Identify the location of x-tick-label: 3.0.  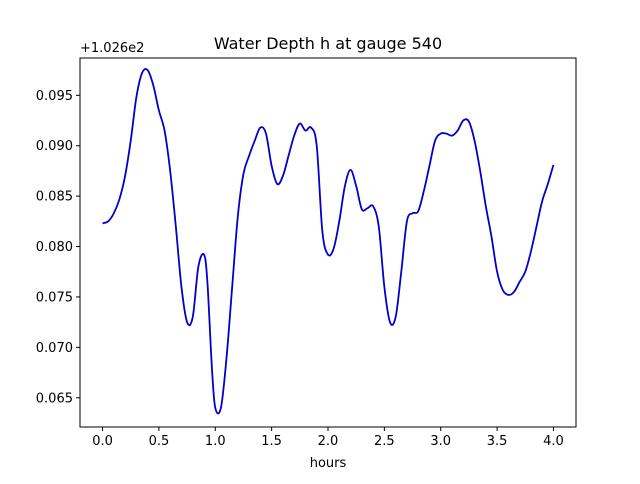
(440, 441).